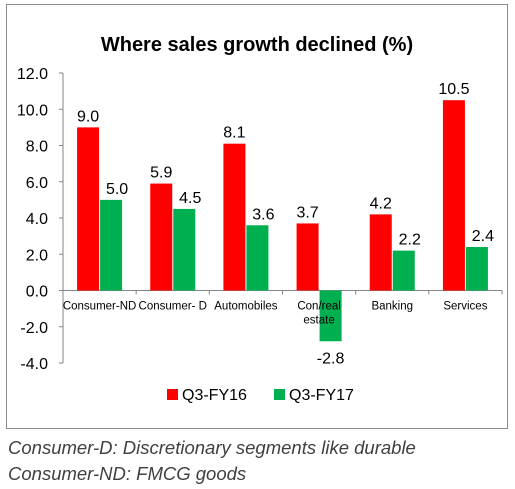  What do you see at coordinates (410, 240) in the screenshot?
I see `data-label: 2.2` at bounding box center [410, 240].